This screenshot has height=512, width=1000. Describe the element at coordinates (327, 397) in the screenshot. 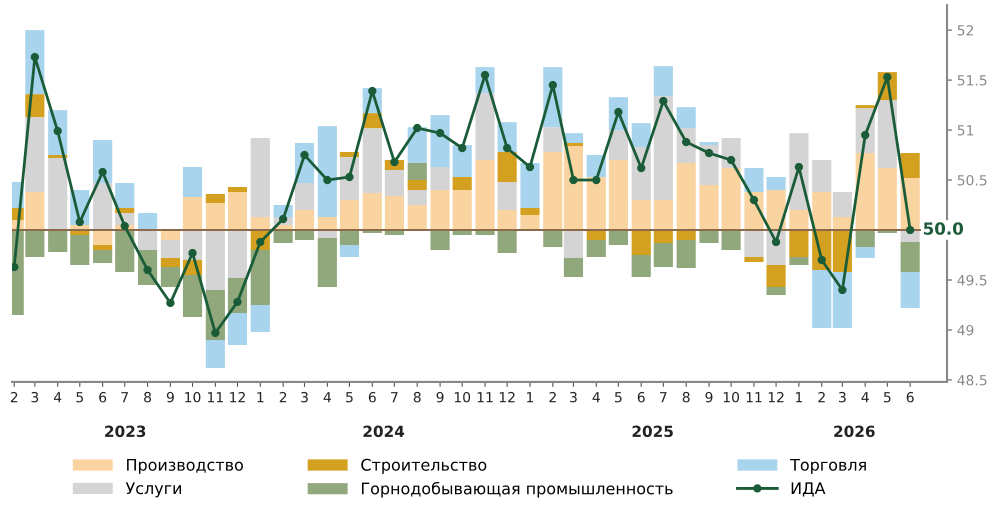

I see `x-tick-label: 4` at that location.